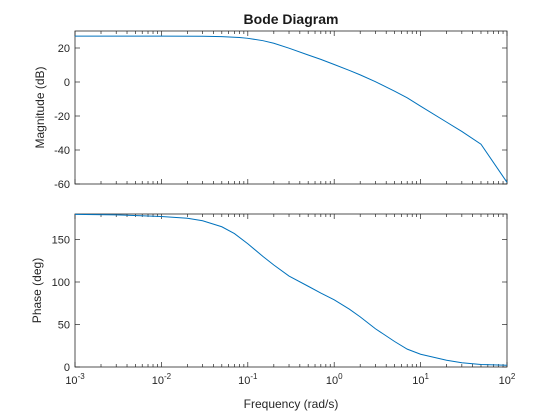  What do you see at coordinates (61, 283) in the screenshot?
I see `y-tick-label: 100` at bounding box center [61, 283].